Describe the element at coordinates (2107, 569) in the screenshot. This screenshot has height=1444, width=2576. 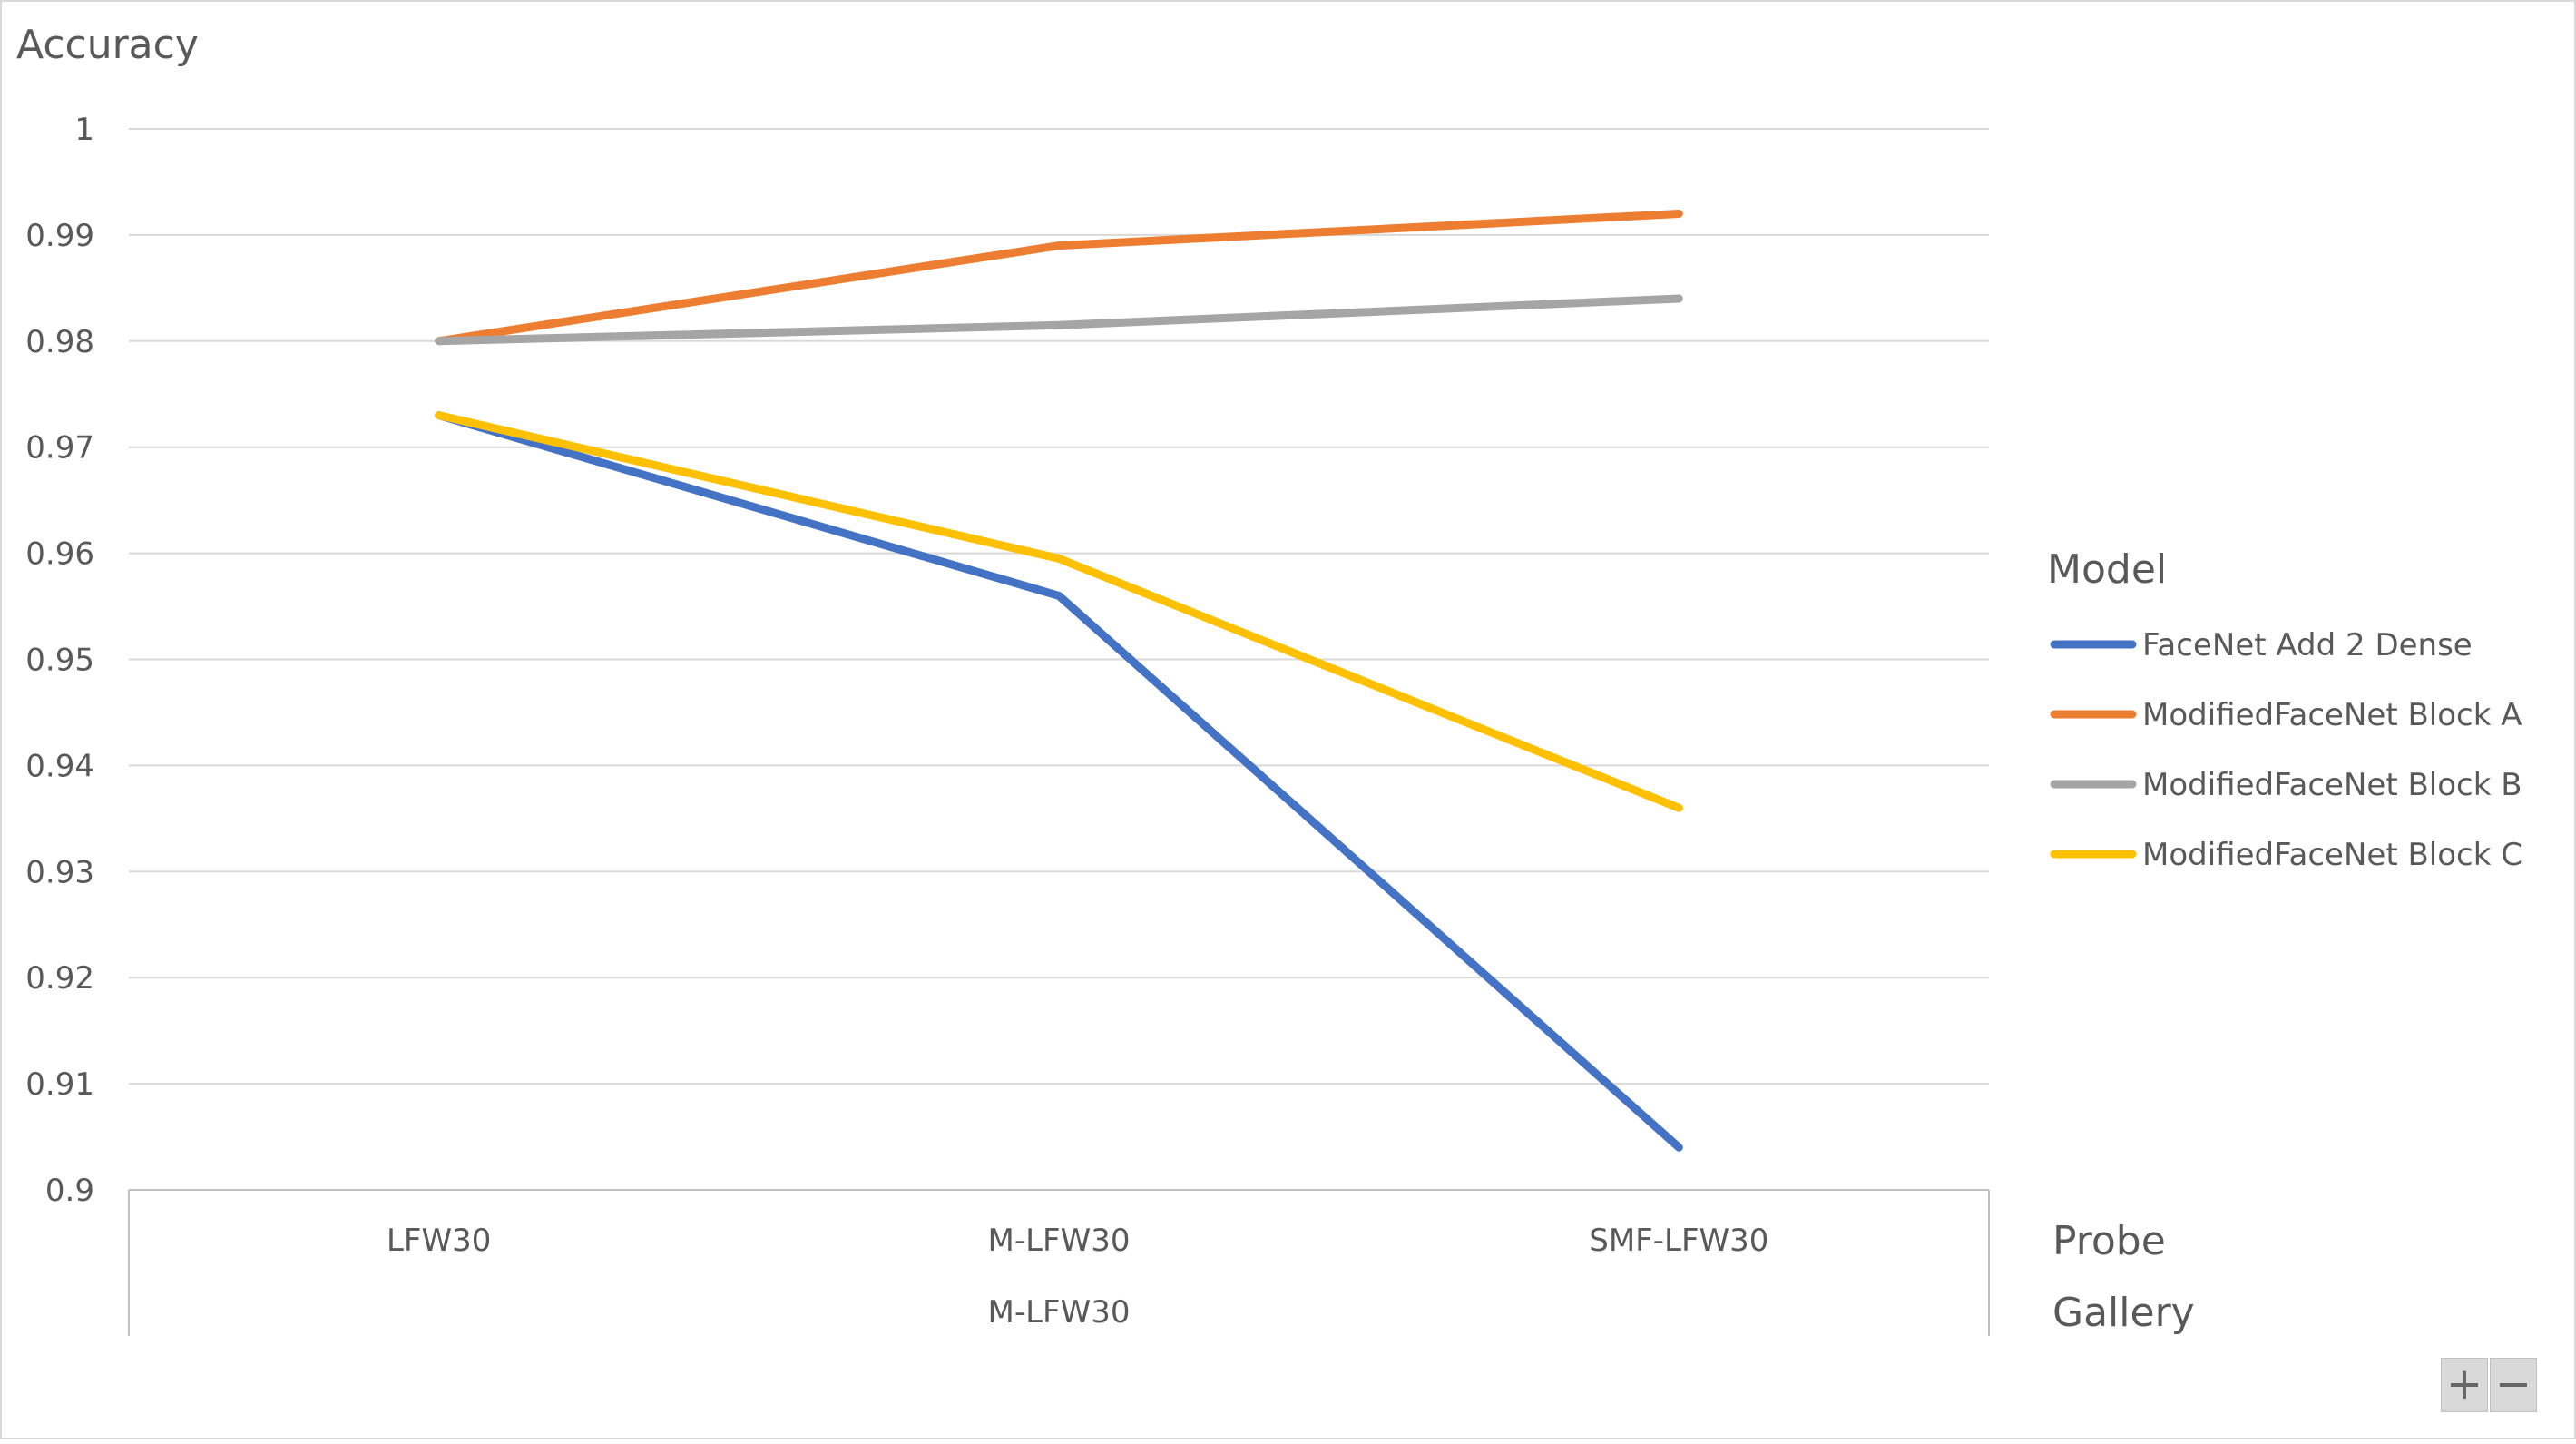
I see `legend-title: Model` at that location.